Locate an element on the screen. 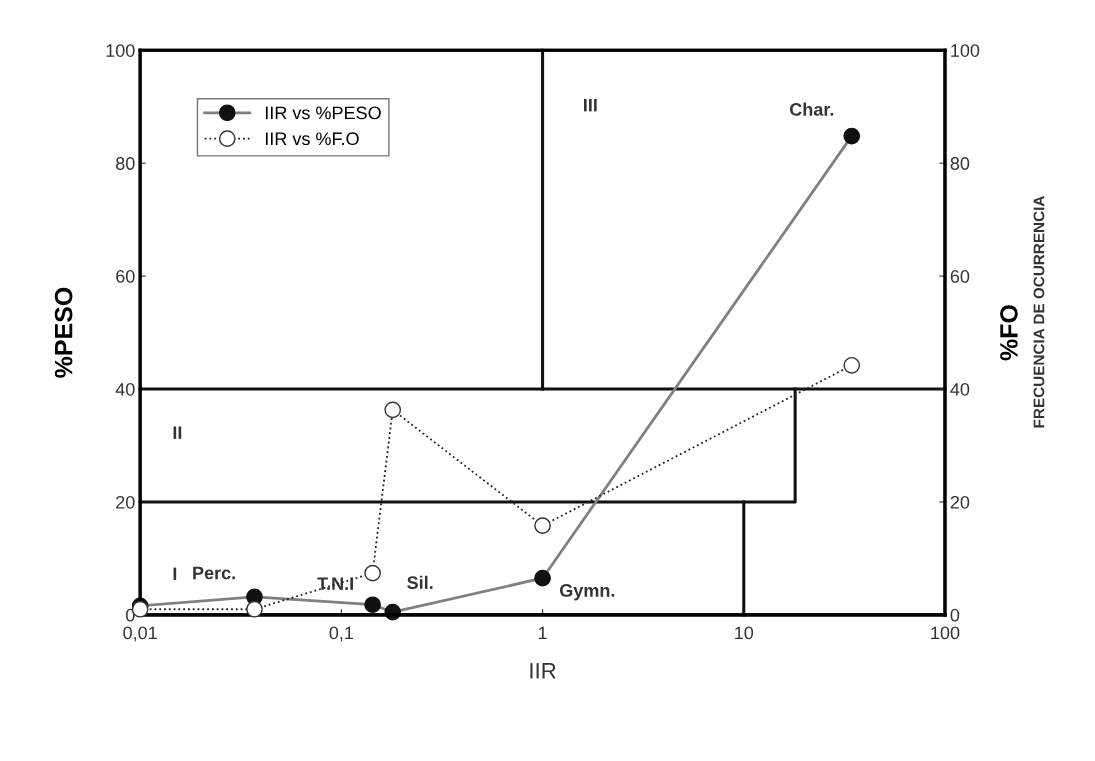 This screenshot has height=761, width=1095. x-tick-label: 100 is located at coordinates (945, 633).